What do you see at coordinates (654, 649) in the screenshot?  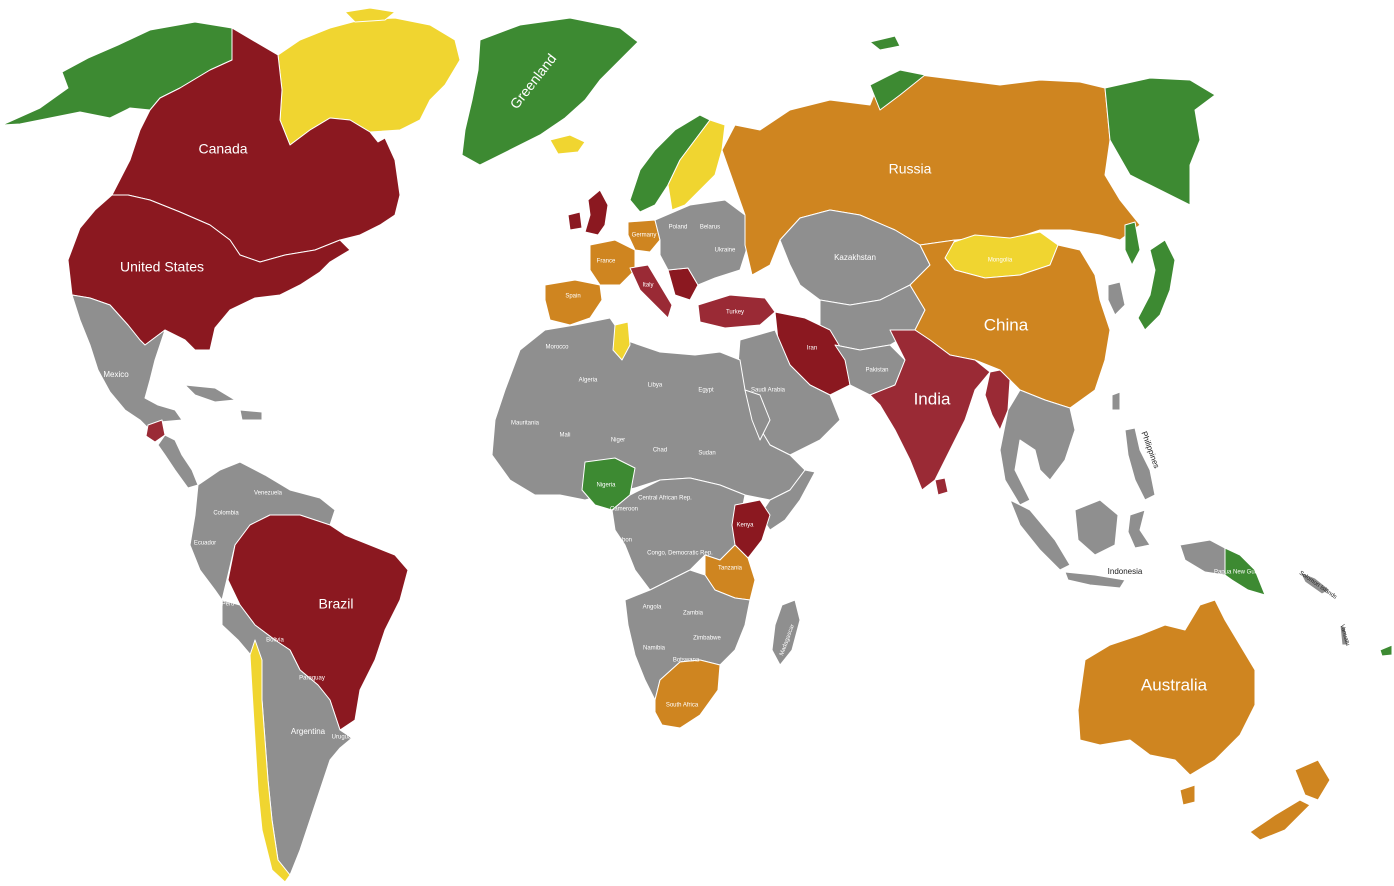 I see `label-namibia: Namibia` at bounding box center [654, 649].